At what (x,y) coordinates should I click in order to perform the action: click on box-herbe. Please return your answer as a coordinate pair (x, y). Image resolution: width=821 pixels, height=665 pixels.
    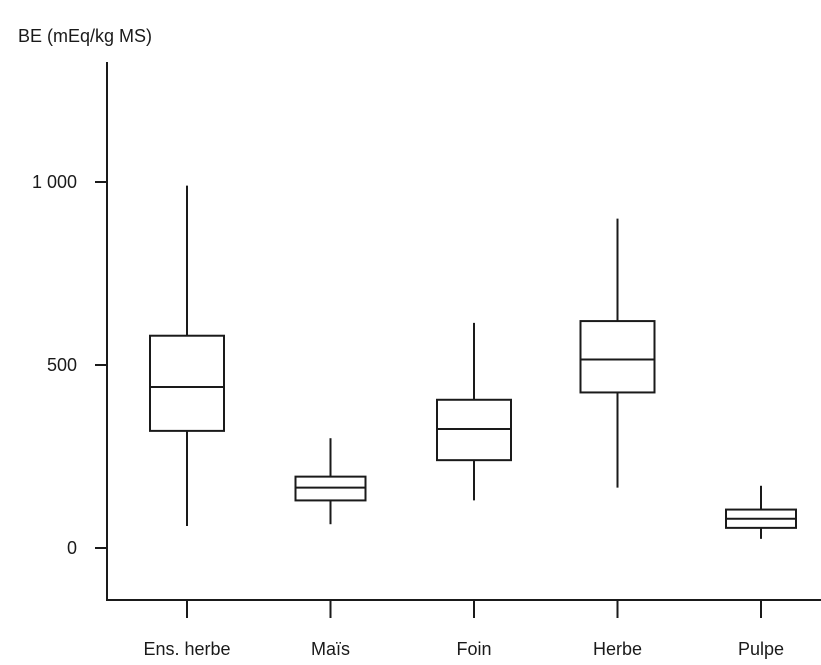
    Looking at the image, I should click on (617, 353).